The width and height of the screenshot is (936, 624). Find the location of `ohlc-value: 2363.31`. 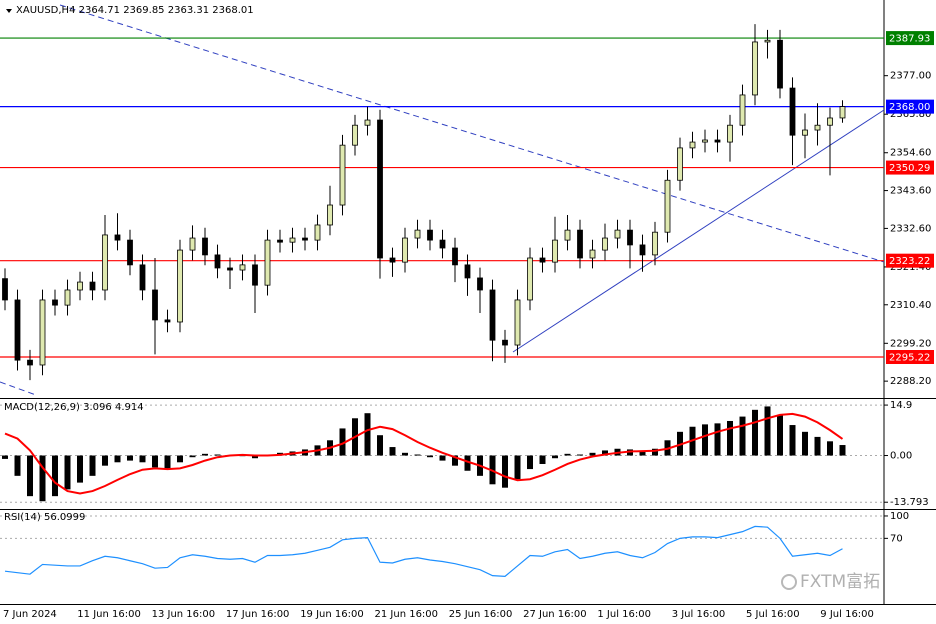

ohlc-value: 2363.31 is located at coordinates (188, 10).